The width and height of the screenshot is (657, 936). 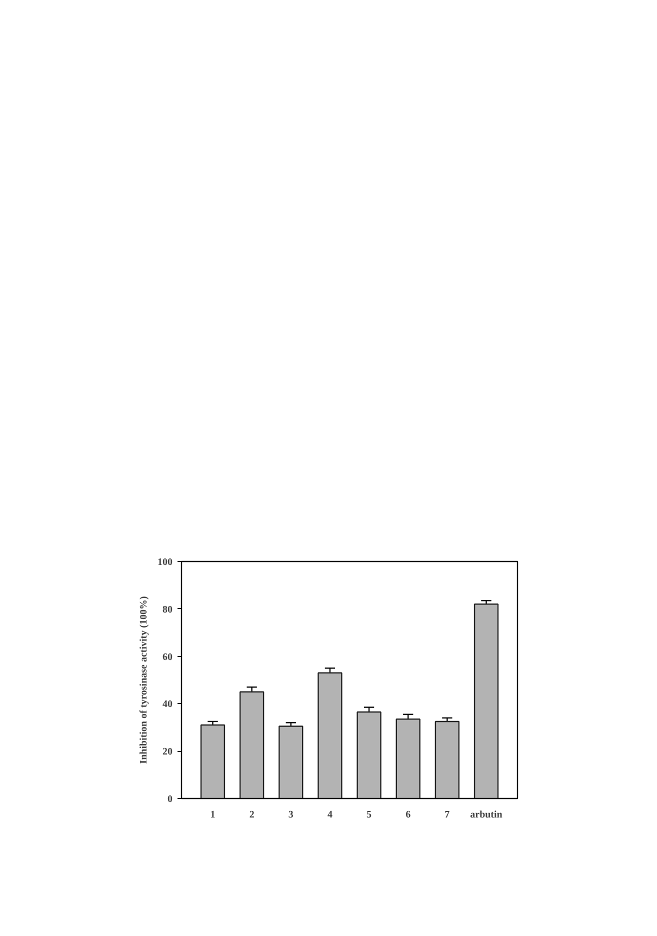 What do you see at coordinates (165, 562) in the screenshot?
I see `y-tick-label: 100` at bounding box center [165, 562].